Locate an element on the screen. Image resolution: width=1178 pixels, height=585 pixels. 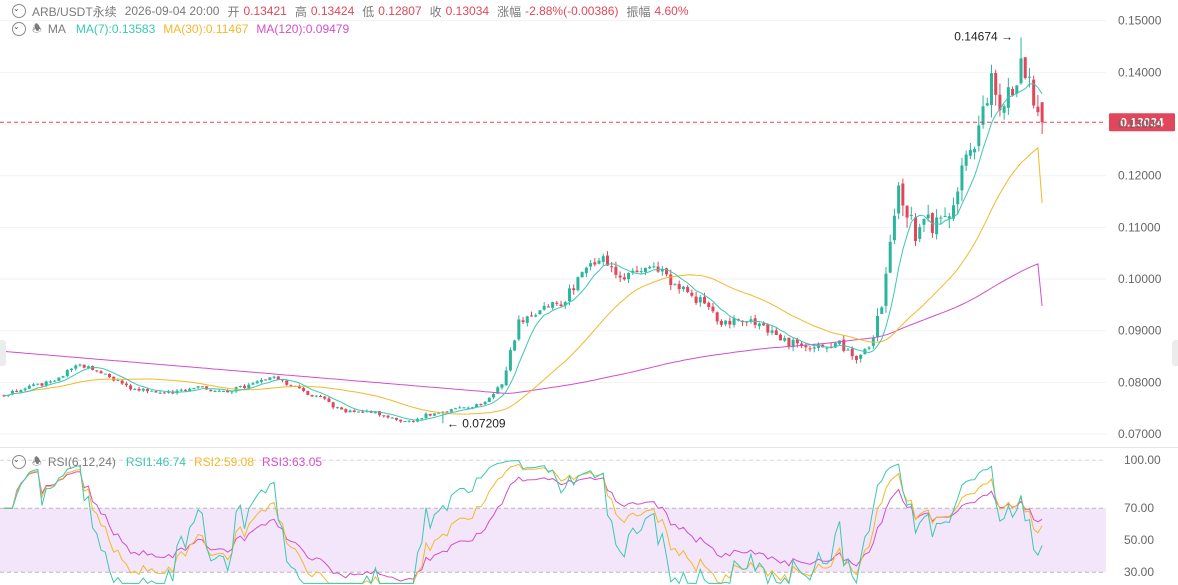
collapse-chevron-icon: ⌄ is located at coordinates (19, 11).